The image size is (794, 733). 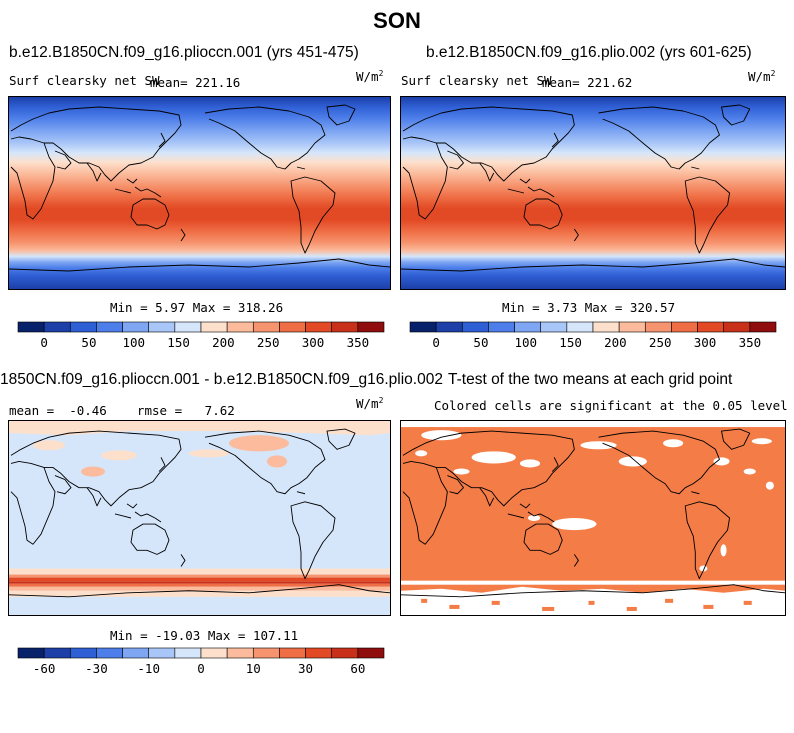 What do you see at coordinates (593, 193) in the screenshot?
I see `panel2-map` at bounding box center [593, 193].